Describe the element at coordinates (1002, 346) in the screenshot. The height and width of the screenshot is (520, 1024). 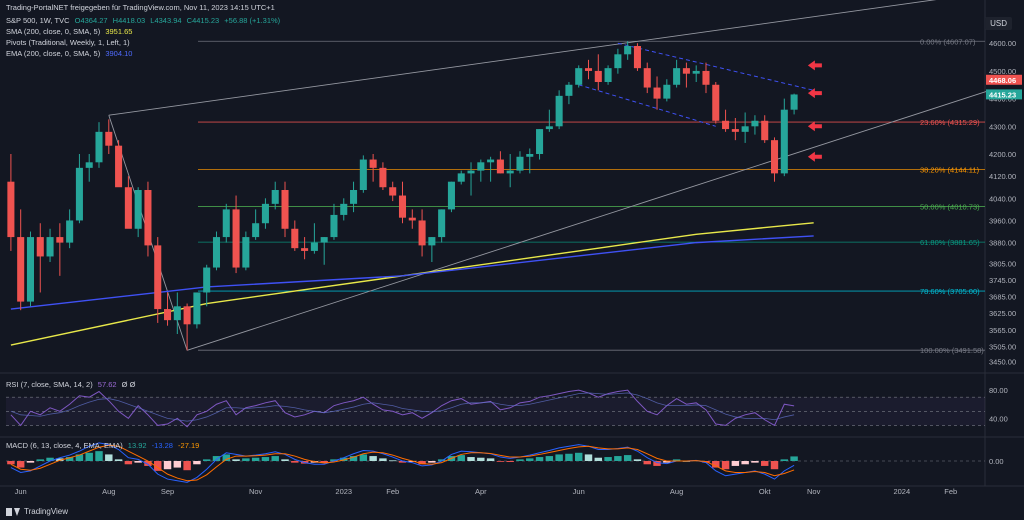
I see `price-tick: 3505.00` at that location.